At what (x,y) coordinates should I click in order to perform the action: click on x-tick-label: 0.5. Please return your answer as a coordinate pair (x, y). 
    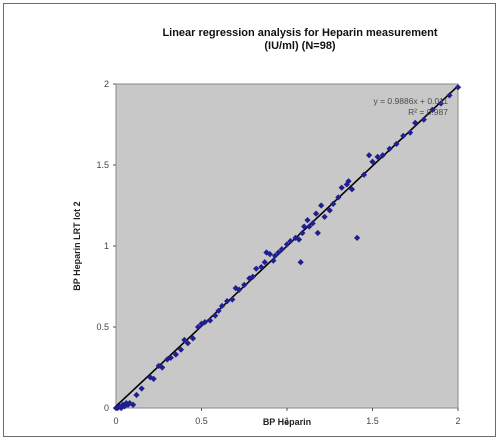
    Looking at the image, I should click on (201, 421).